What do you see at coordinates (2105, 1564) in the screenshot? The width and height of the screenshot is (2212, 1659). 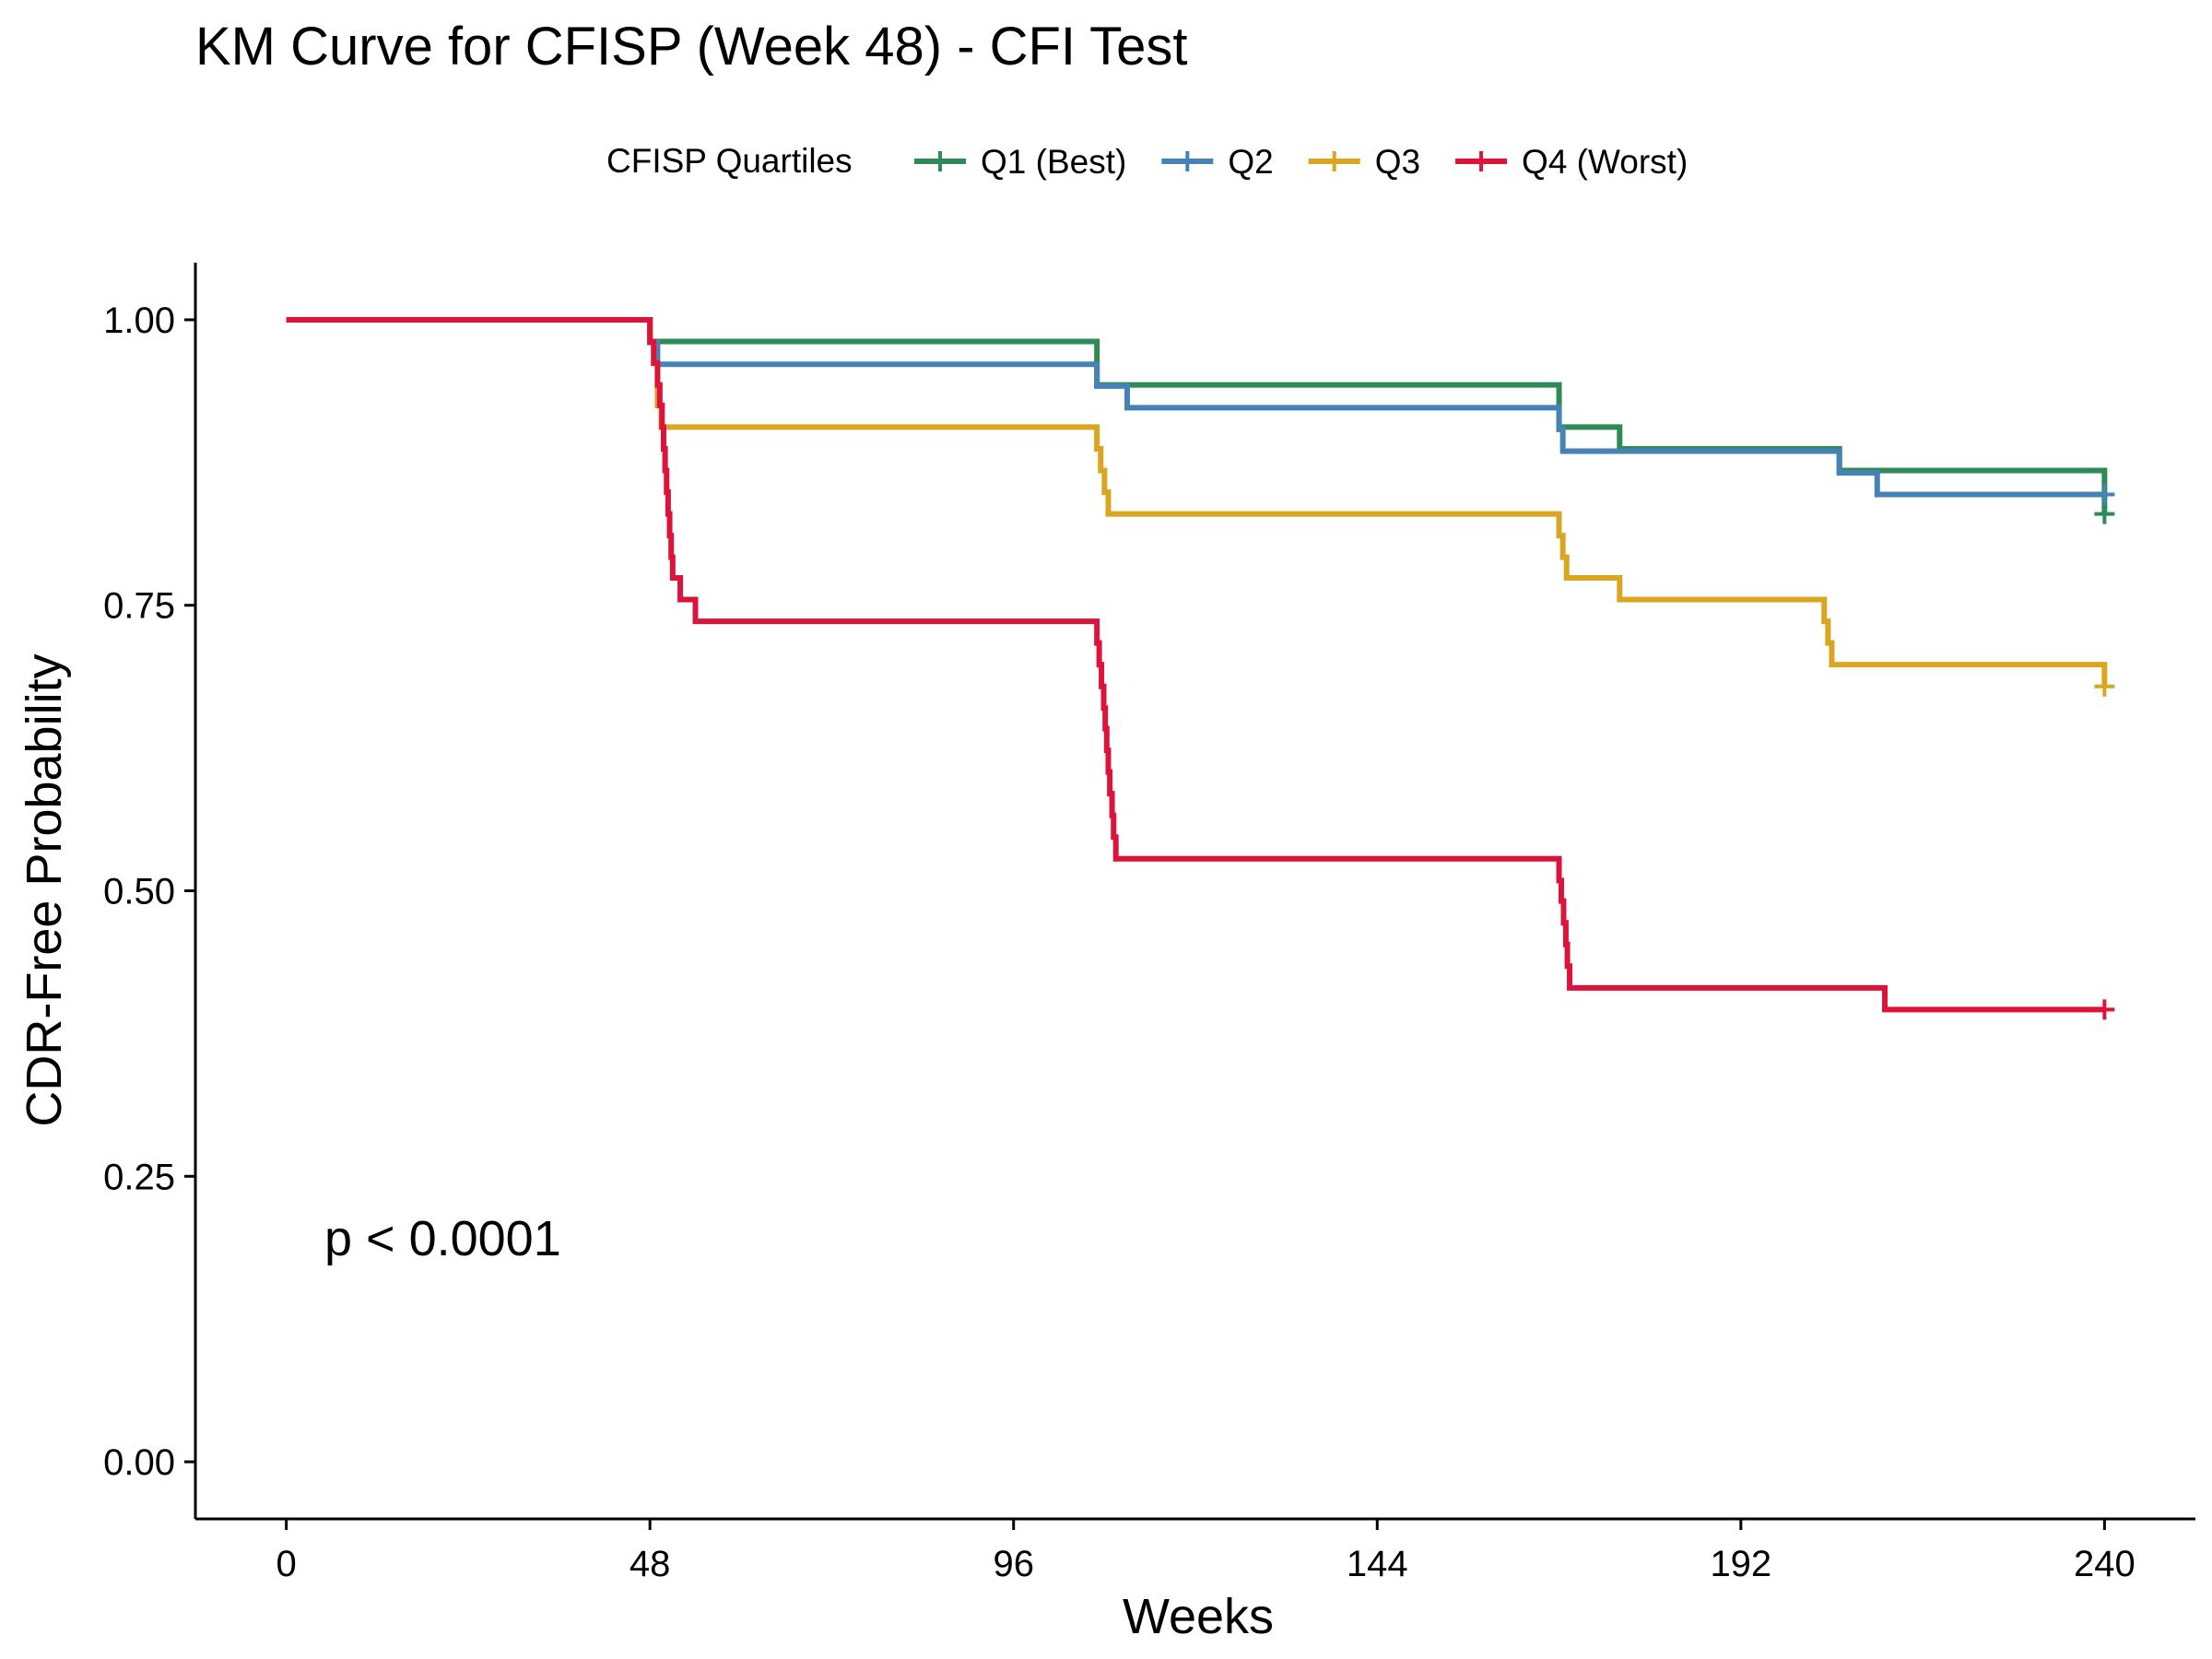 I see `x-tick-label: 240` at bounding box center [2105, 1564].